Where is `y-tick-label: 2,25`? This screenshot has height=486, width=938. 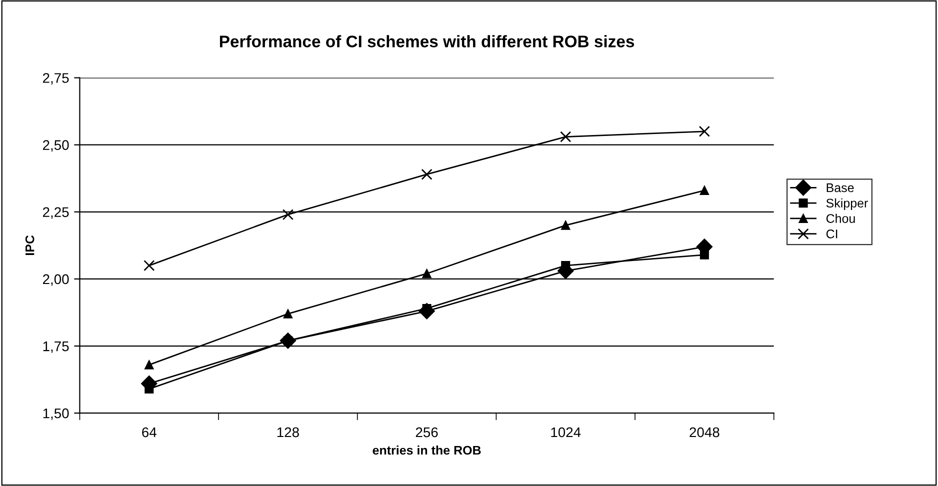
y-tick-label: 2,25 is located at coordinates (55, 213).